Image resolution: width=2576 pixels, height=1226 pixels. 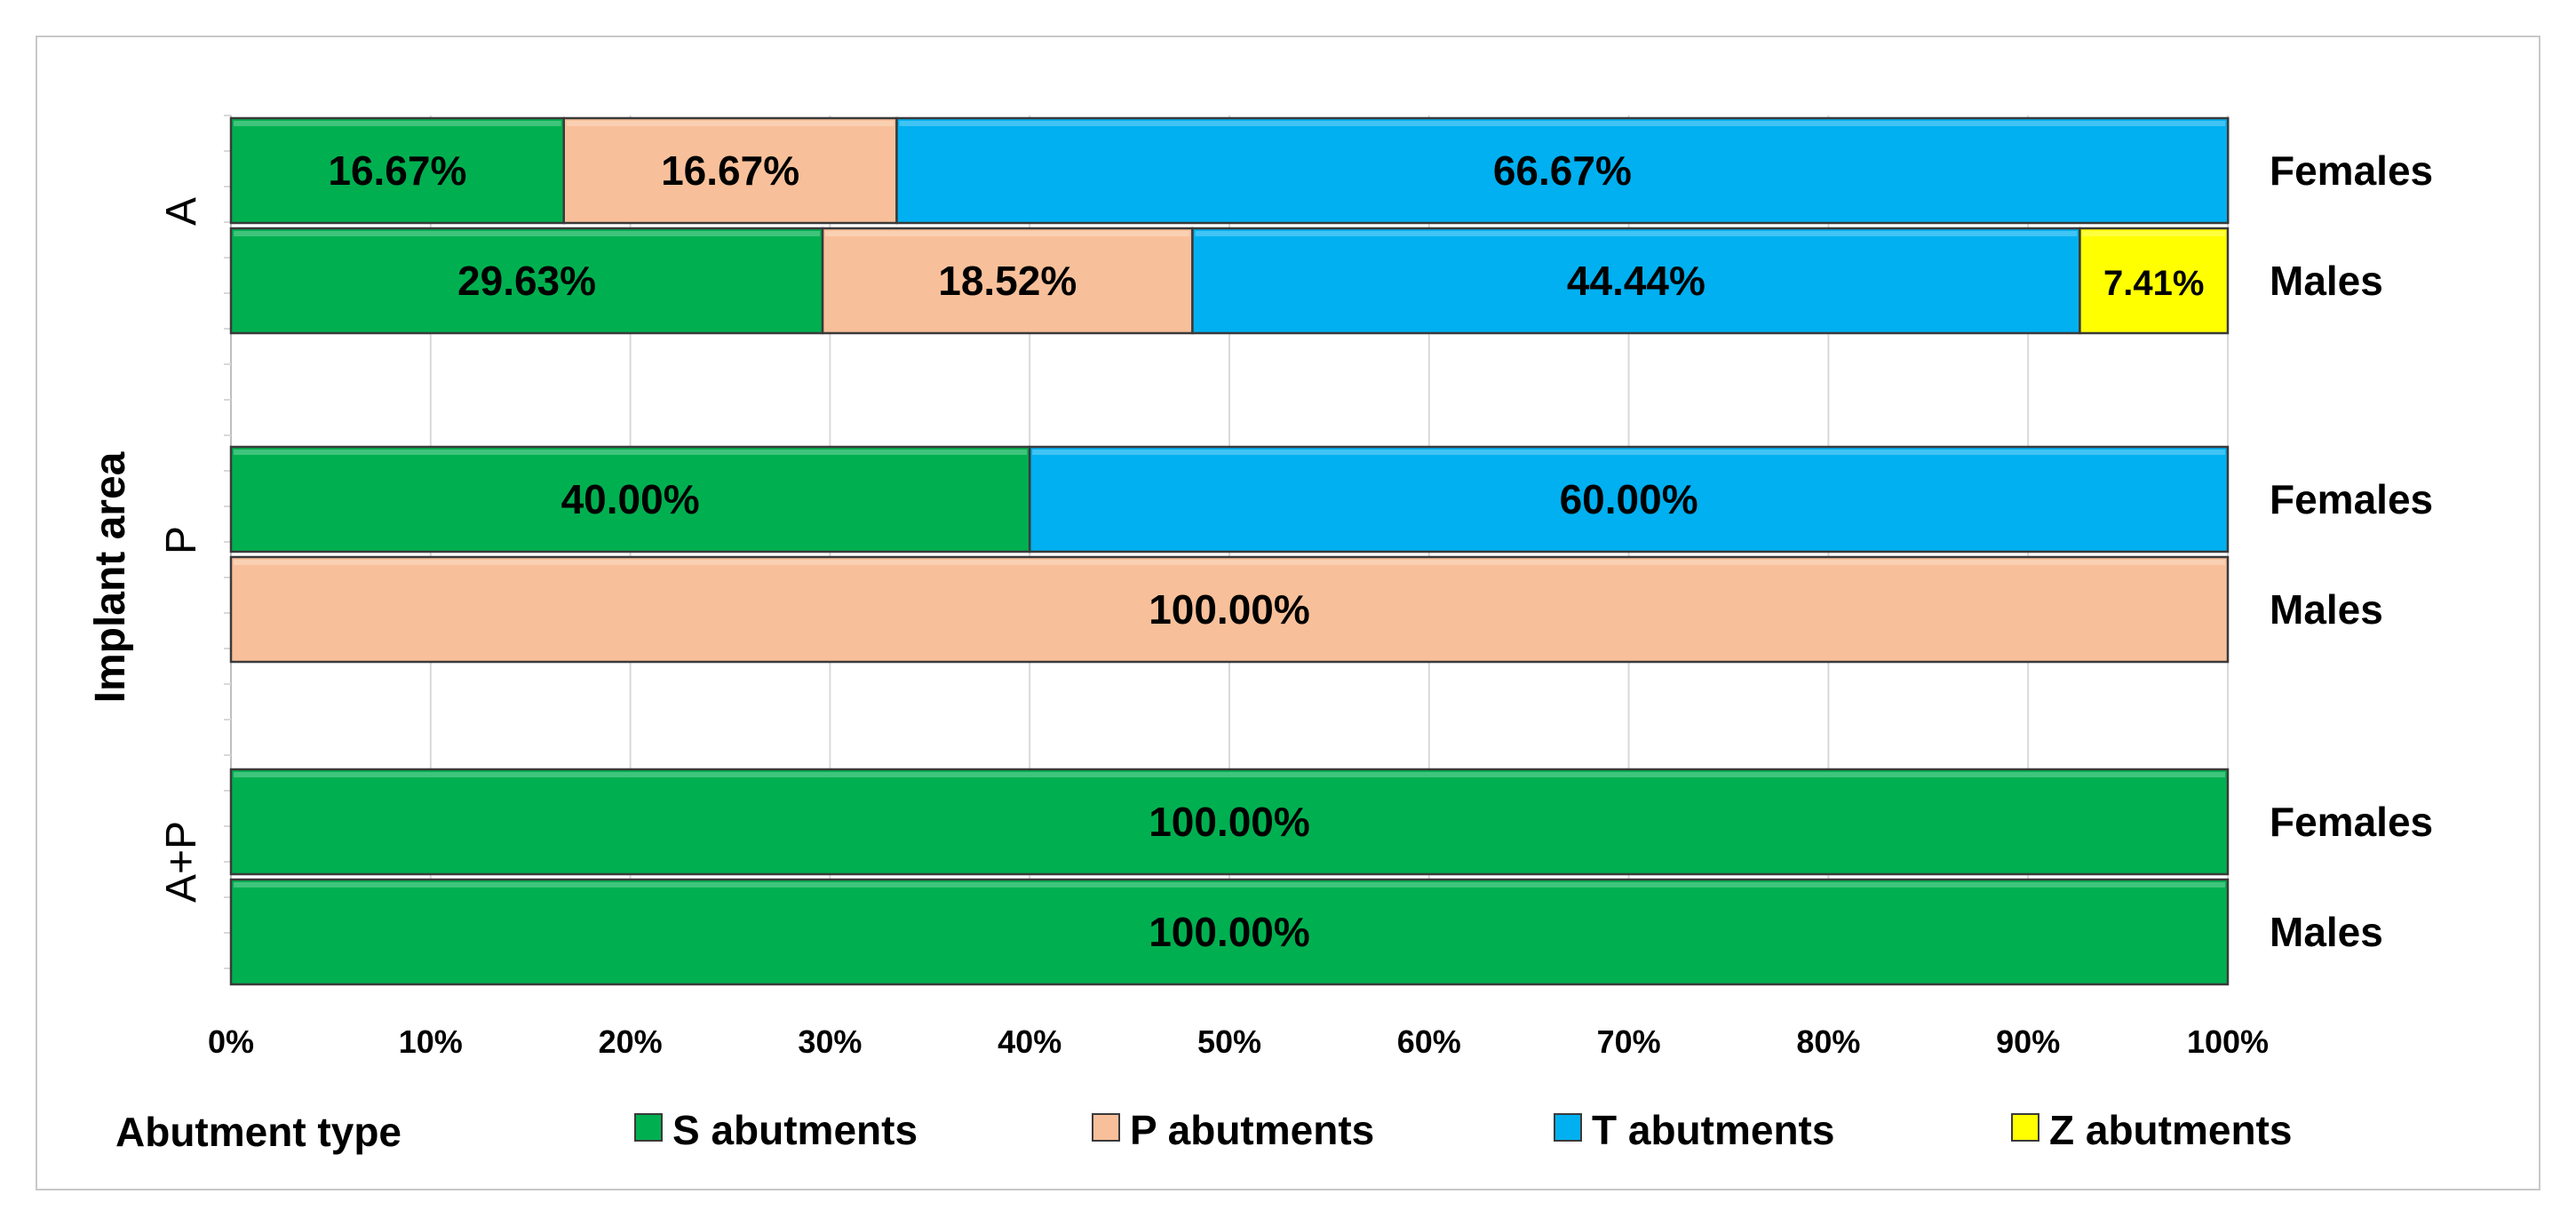 I want to click on x-tick-label: 10%, so click(x=431, y=1042).